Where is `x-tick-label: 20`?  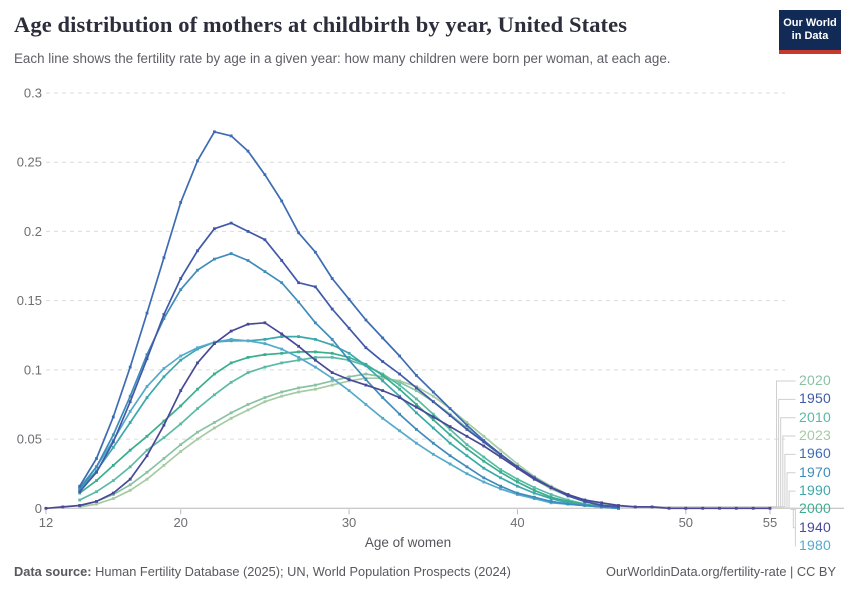
x-tick-label: 20 is located at coordinates (180, 522).